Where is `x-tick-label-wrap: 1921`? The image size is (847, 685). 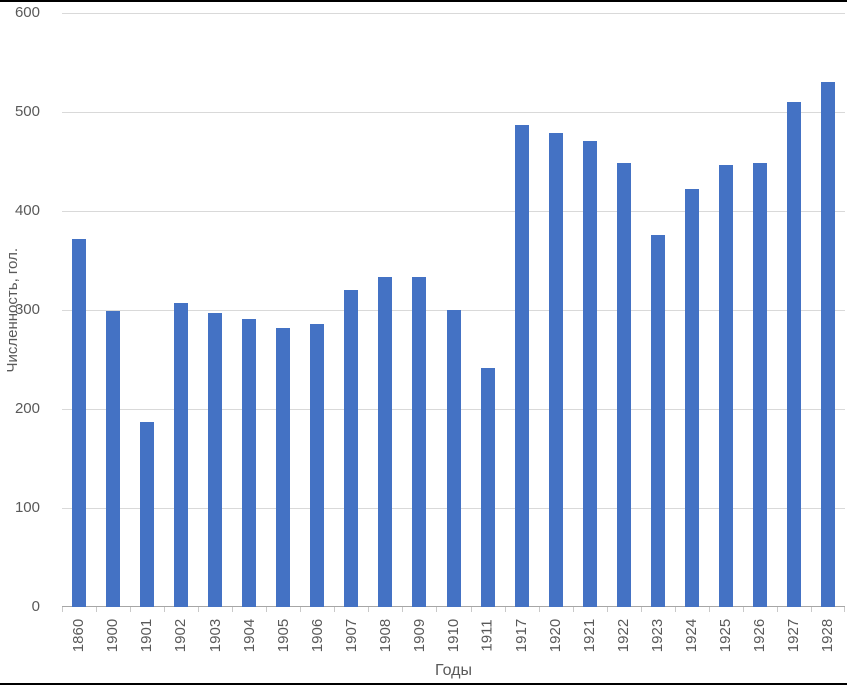 x-tick-label-wrap: 1921 is located at coordinates (590, 635).